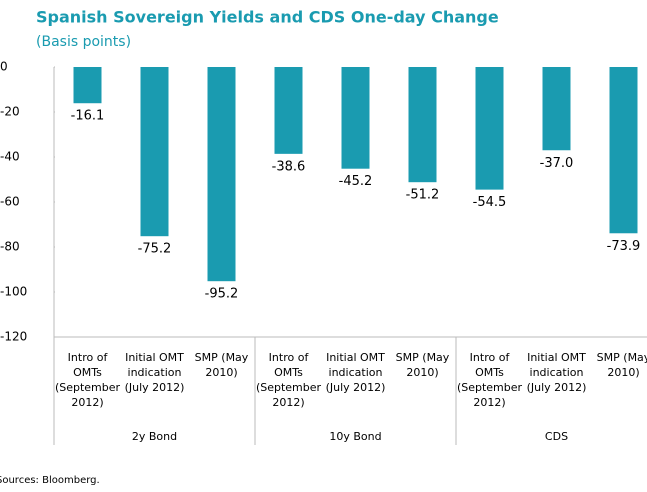 This screenshot has height=492, width=647. What do you see at coordinates (222, 294) in the screenshot?
I see `value-label: -95.2` at bounding box center [222, 294].